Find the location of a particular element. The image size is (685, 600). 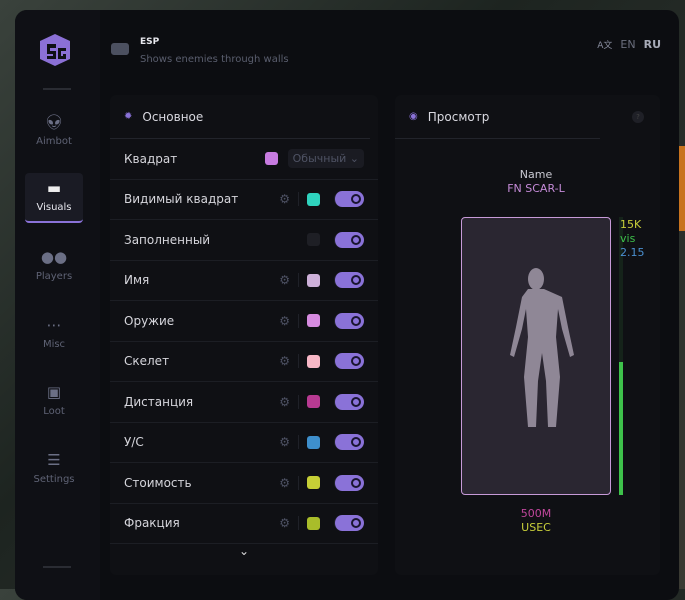

sidebar-item-label: Misc is located at coordinates (54, 344).